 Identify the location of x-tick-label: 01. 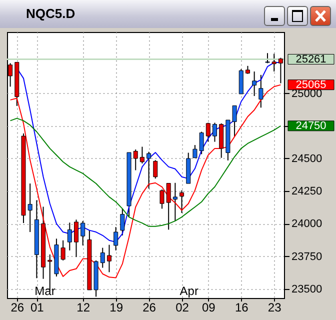
(37, 307).